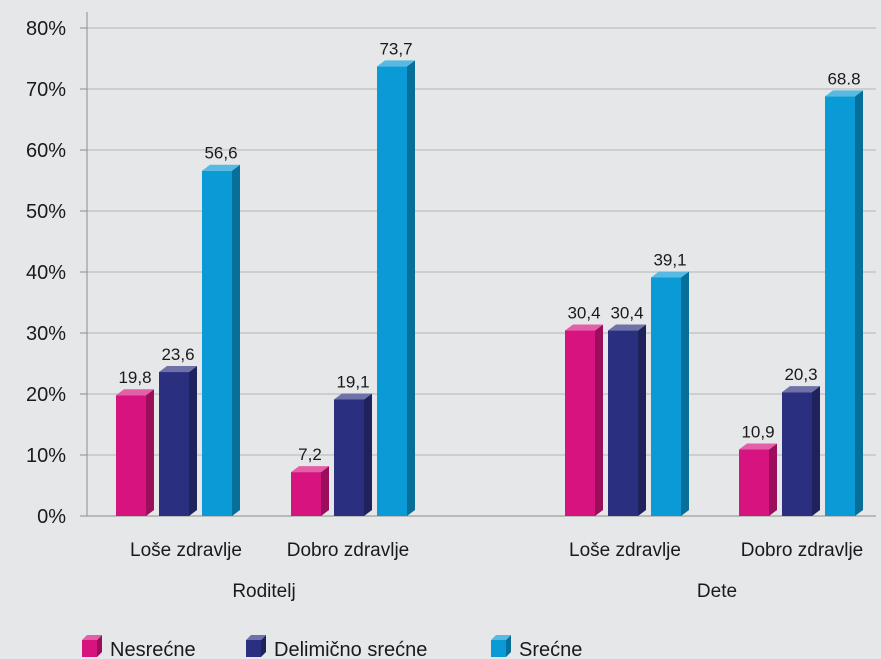 This screenshot has width=881, height=659. Describe the element at coordinates (46, 212) in the screenshot. I see `y-tick-label: 50%` at that location.